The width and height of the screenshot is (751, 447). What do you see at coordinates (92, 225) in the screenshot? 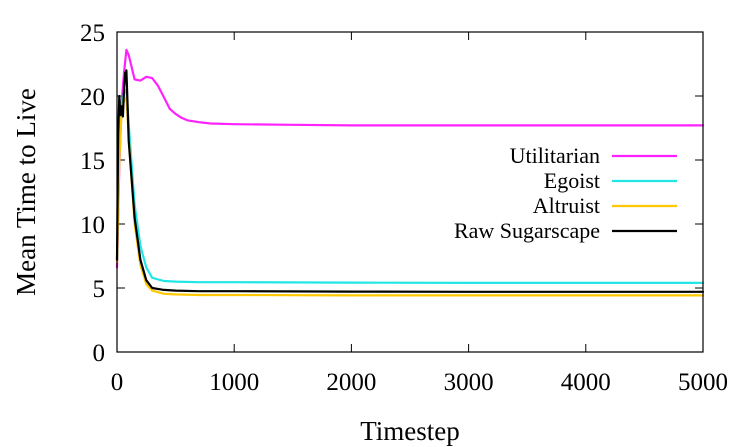
I see `y-tick-label: 10` at bounding box center [92, 225].